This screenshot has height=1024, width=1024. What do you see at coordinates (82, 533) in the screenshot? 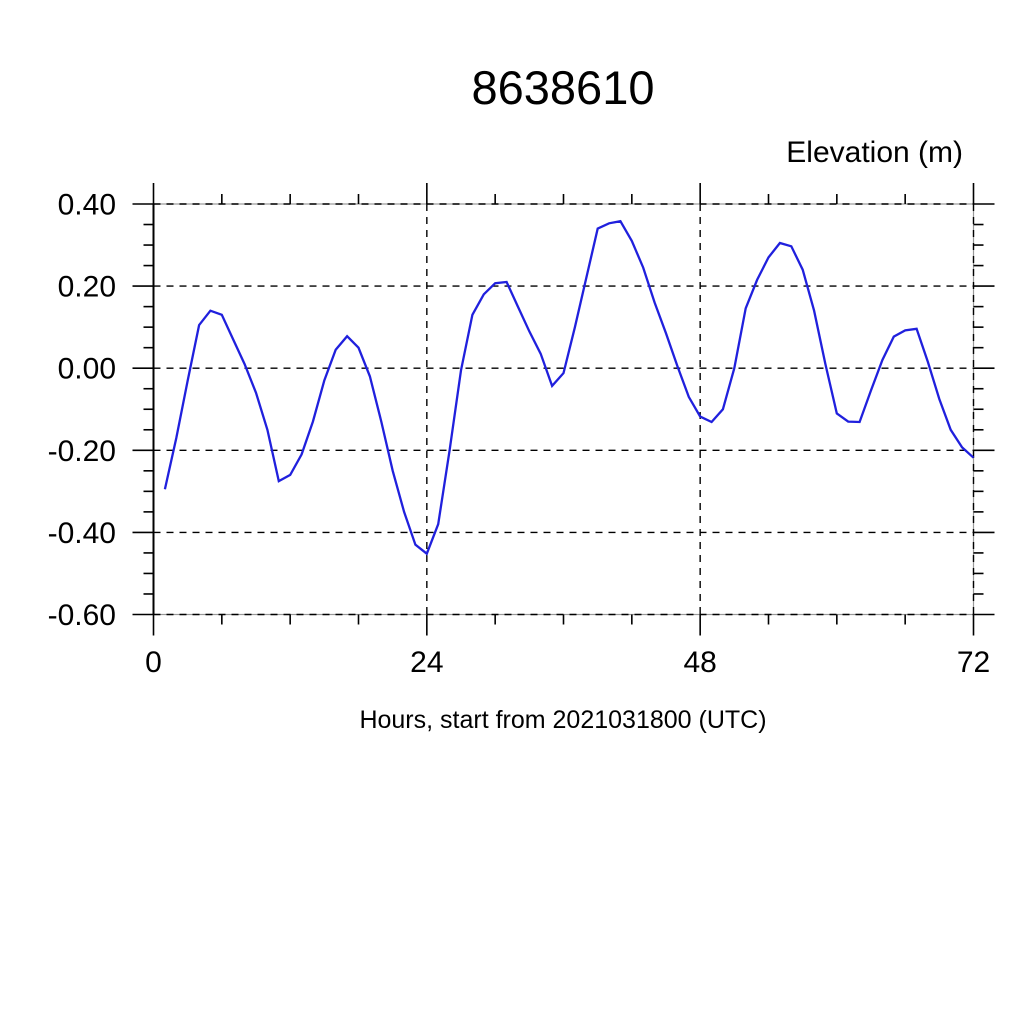
I see `y-tick-label: -0.40` at bounding box center [82, 533].